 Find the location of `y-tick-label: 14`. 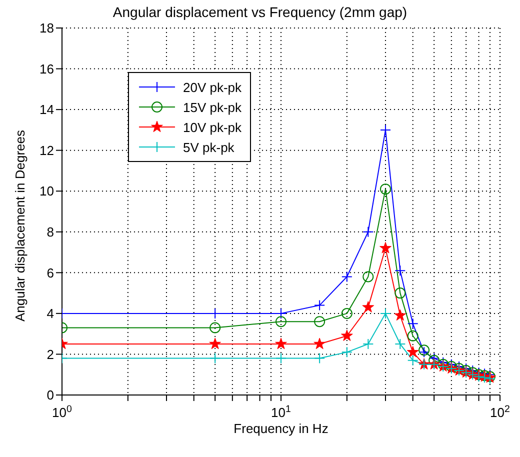

y-tick-label: 14 is located at coordinates (47, 110).